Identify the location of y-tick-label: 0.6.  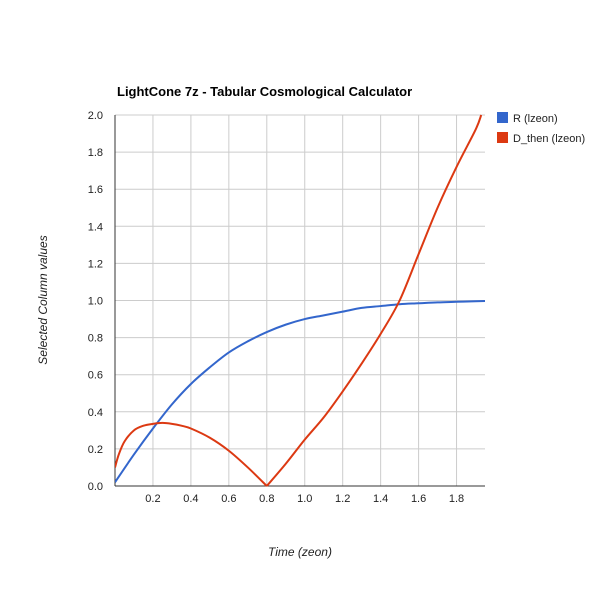
(95, 376).